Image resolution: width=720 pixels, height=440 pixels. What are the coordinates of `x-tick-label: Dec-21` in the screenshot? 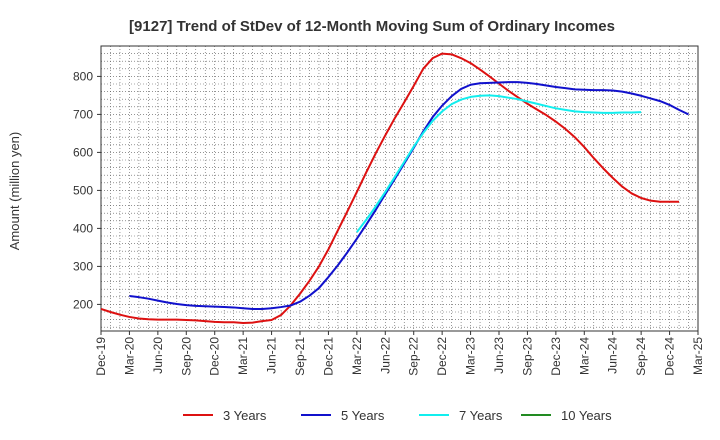 It's located at (328, 356).